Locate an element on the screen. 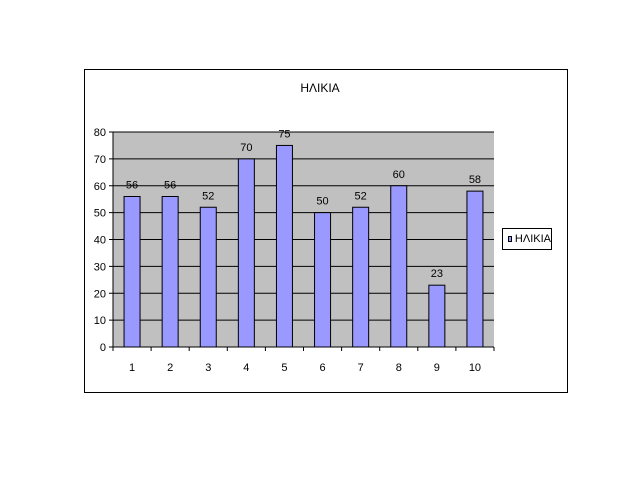 The height and width of the screenshot is (480, 640). x-tick-label: 8 is located at coordinates (399, 368).